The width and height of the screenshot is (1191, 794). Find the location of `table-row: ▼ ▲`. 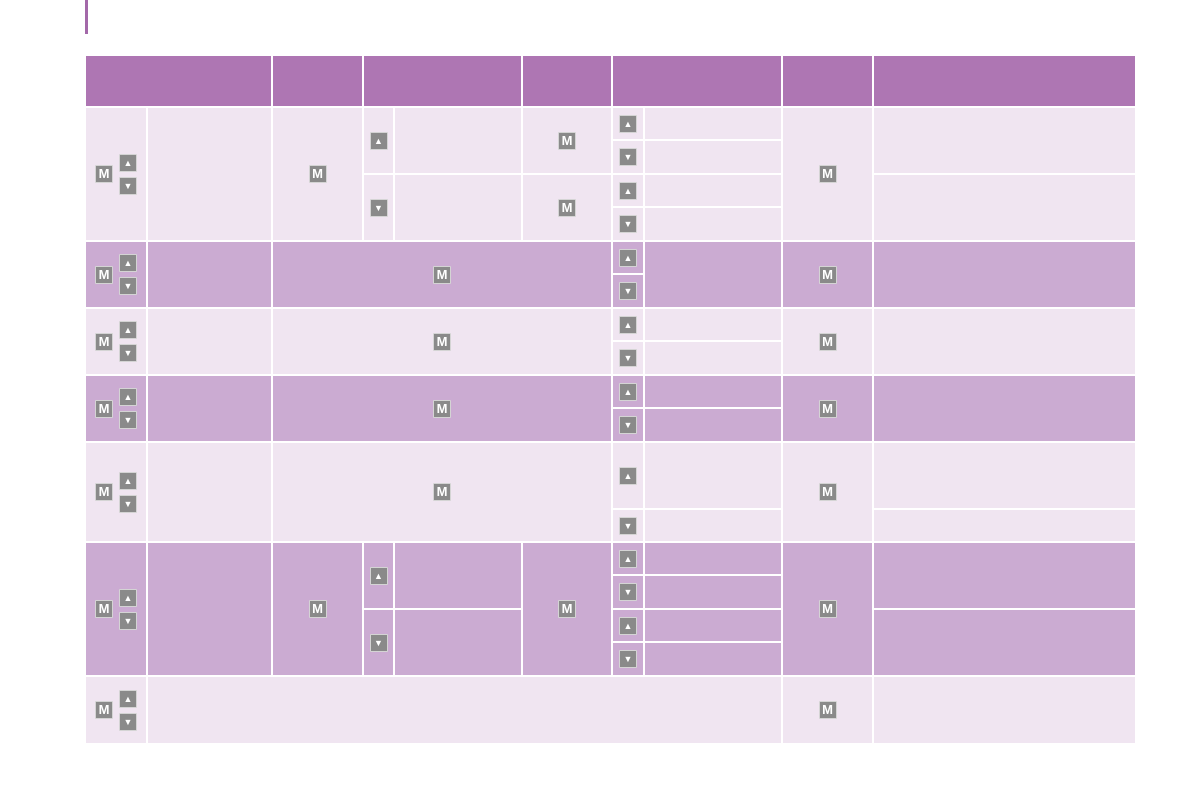

table-row: ▼ ▲ is located at coordinates (611, 642).